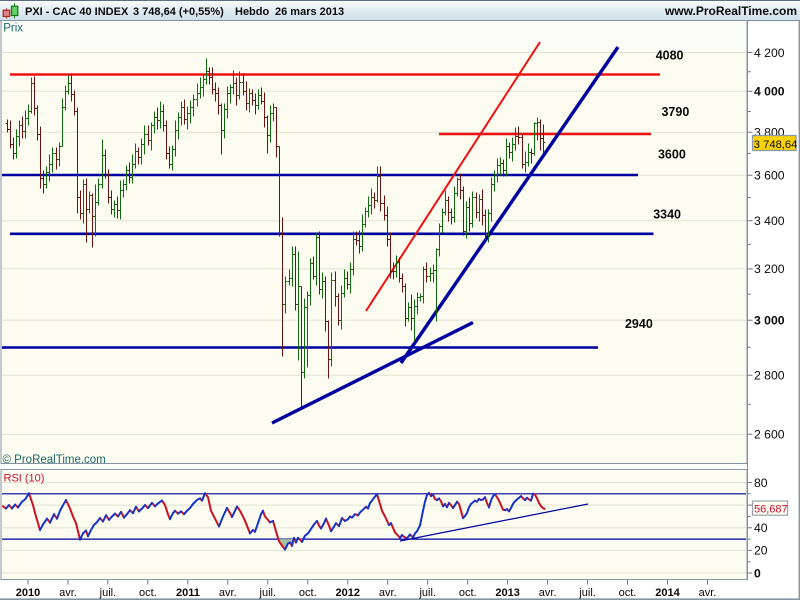  Describe the element at coordinates (769, 176) in the screenshot. I see `svg-text: 3 600` at that location.